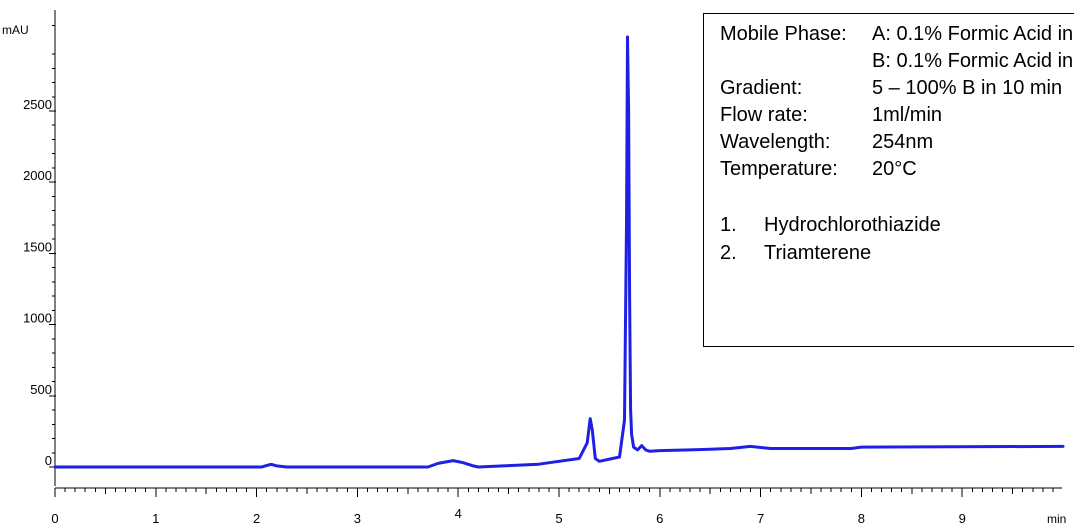  Describe the element at coordinates (659, 517) in the screenshot. I see `x-tick-label: 6` at that location.